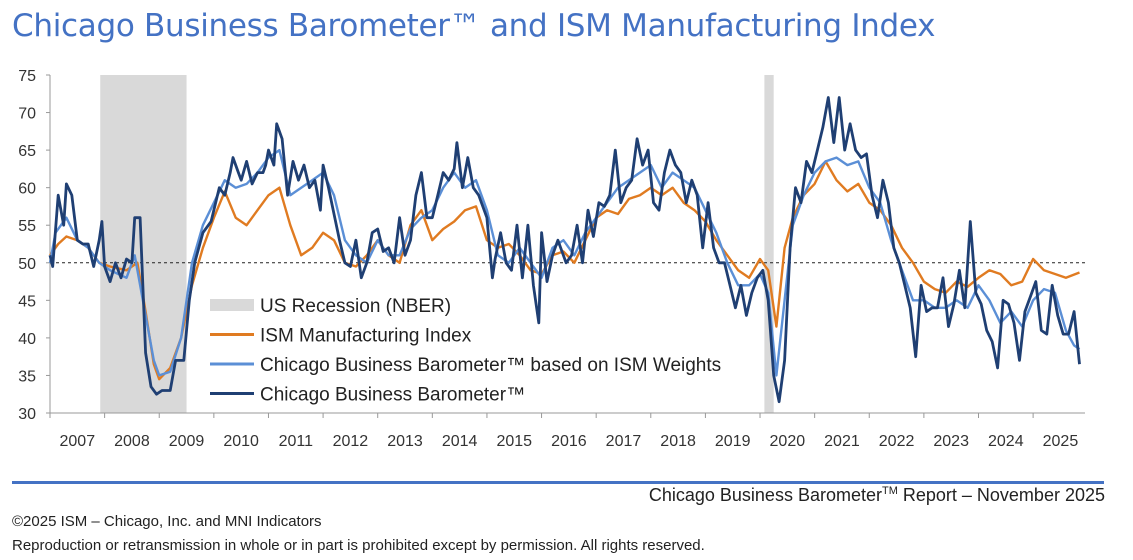 Image resolution: width=1133 pixels, height=560 pixels. Describe the element at coordinates (27, 414) in the screenshot. I see `y-tick-label: 30` at that location.